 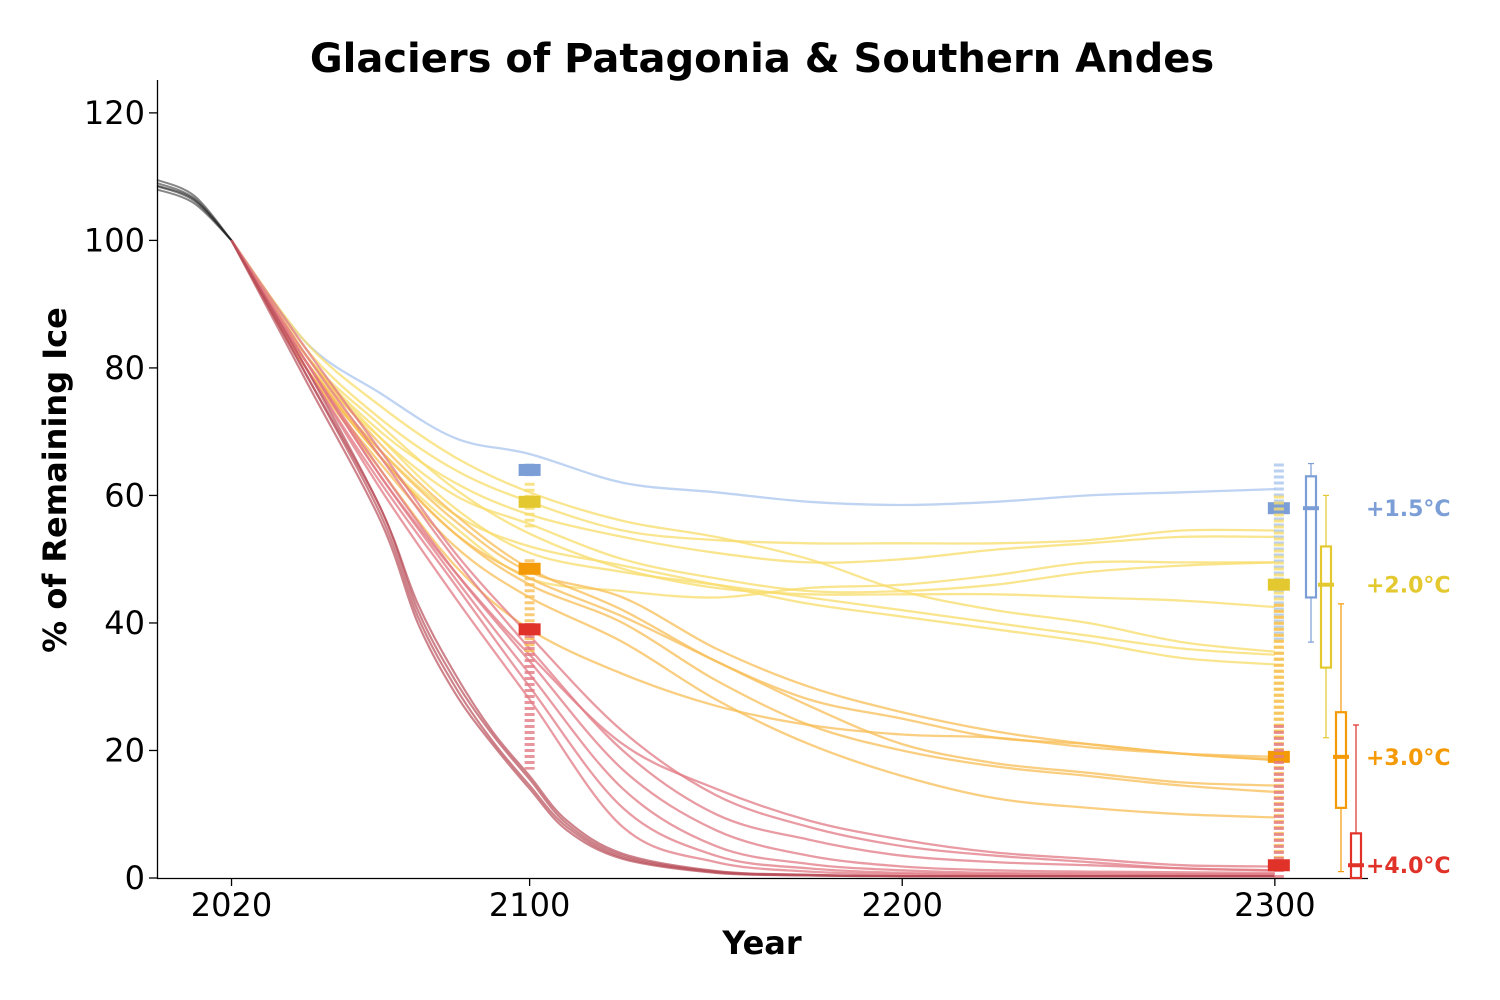 What do you see at coordinates (1408, 509) in the screenshot?
I see `temp-label-w15: +1.5°C` at bounding box center [1408, 509].